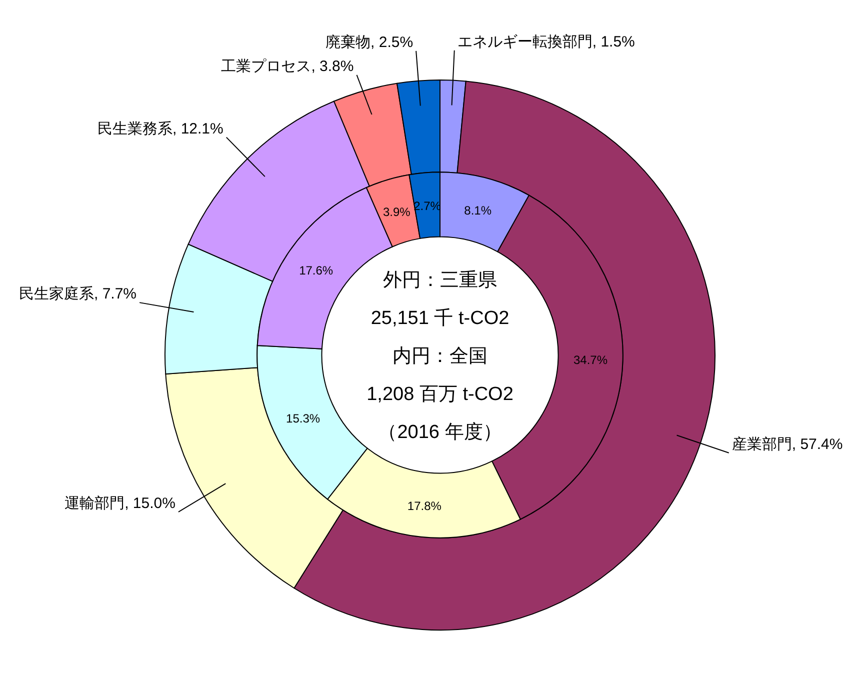 This screenshot has height=673, width=851. I want to click on slice-label: 運輸部門, 15.0%, so click(120, 503).